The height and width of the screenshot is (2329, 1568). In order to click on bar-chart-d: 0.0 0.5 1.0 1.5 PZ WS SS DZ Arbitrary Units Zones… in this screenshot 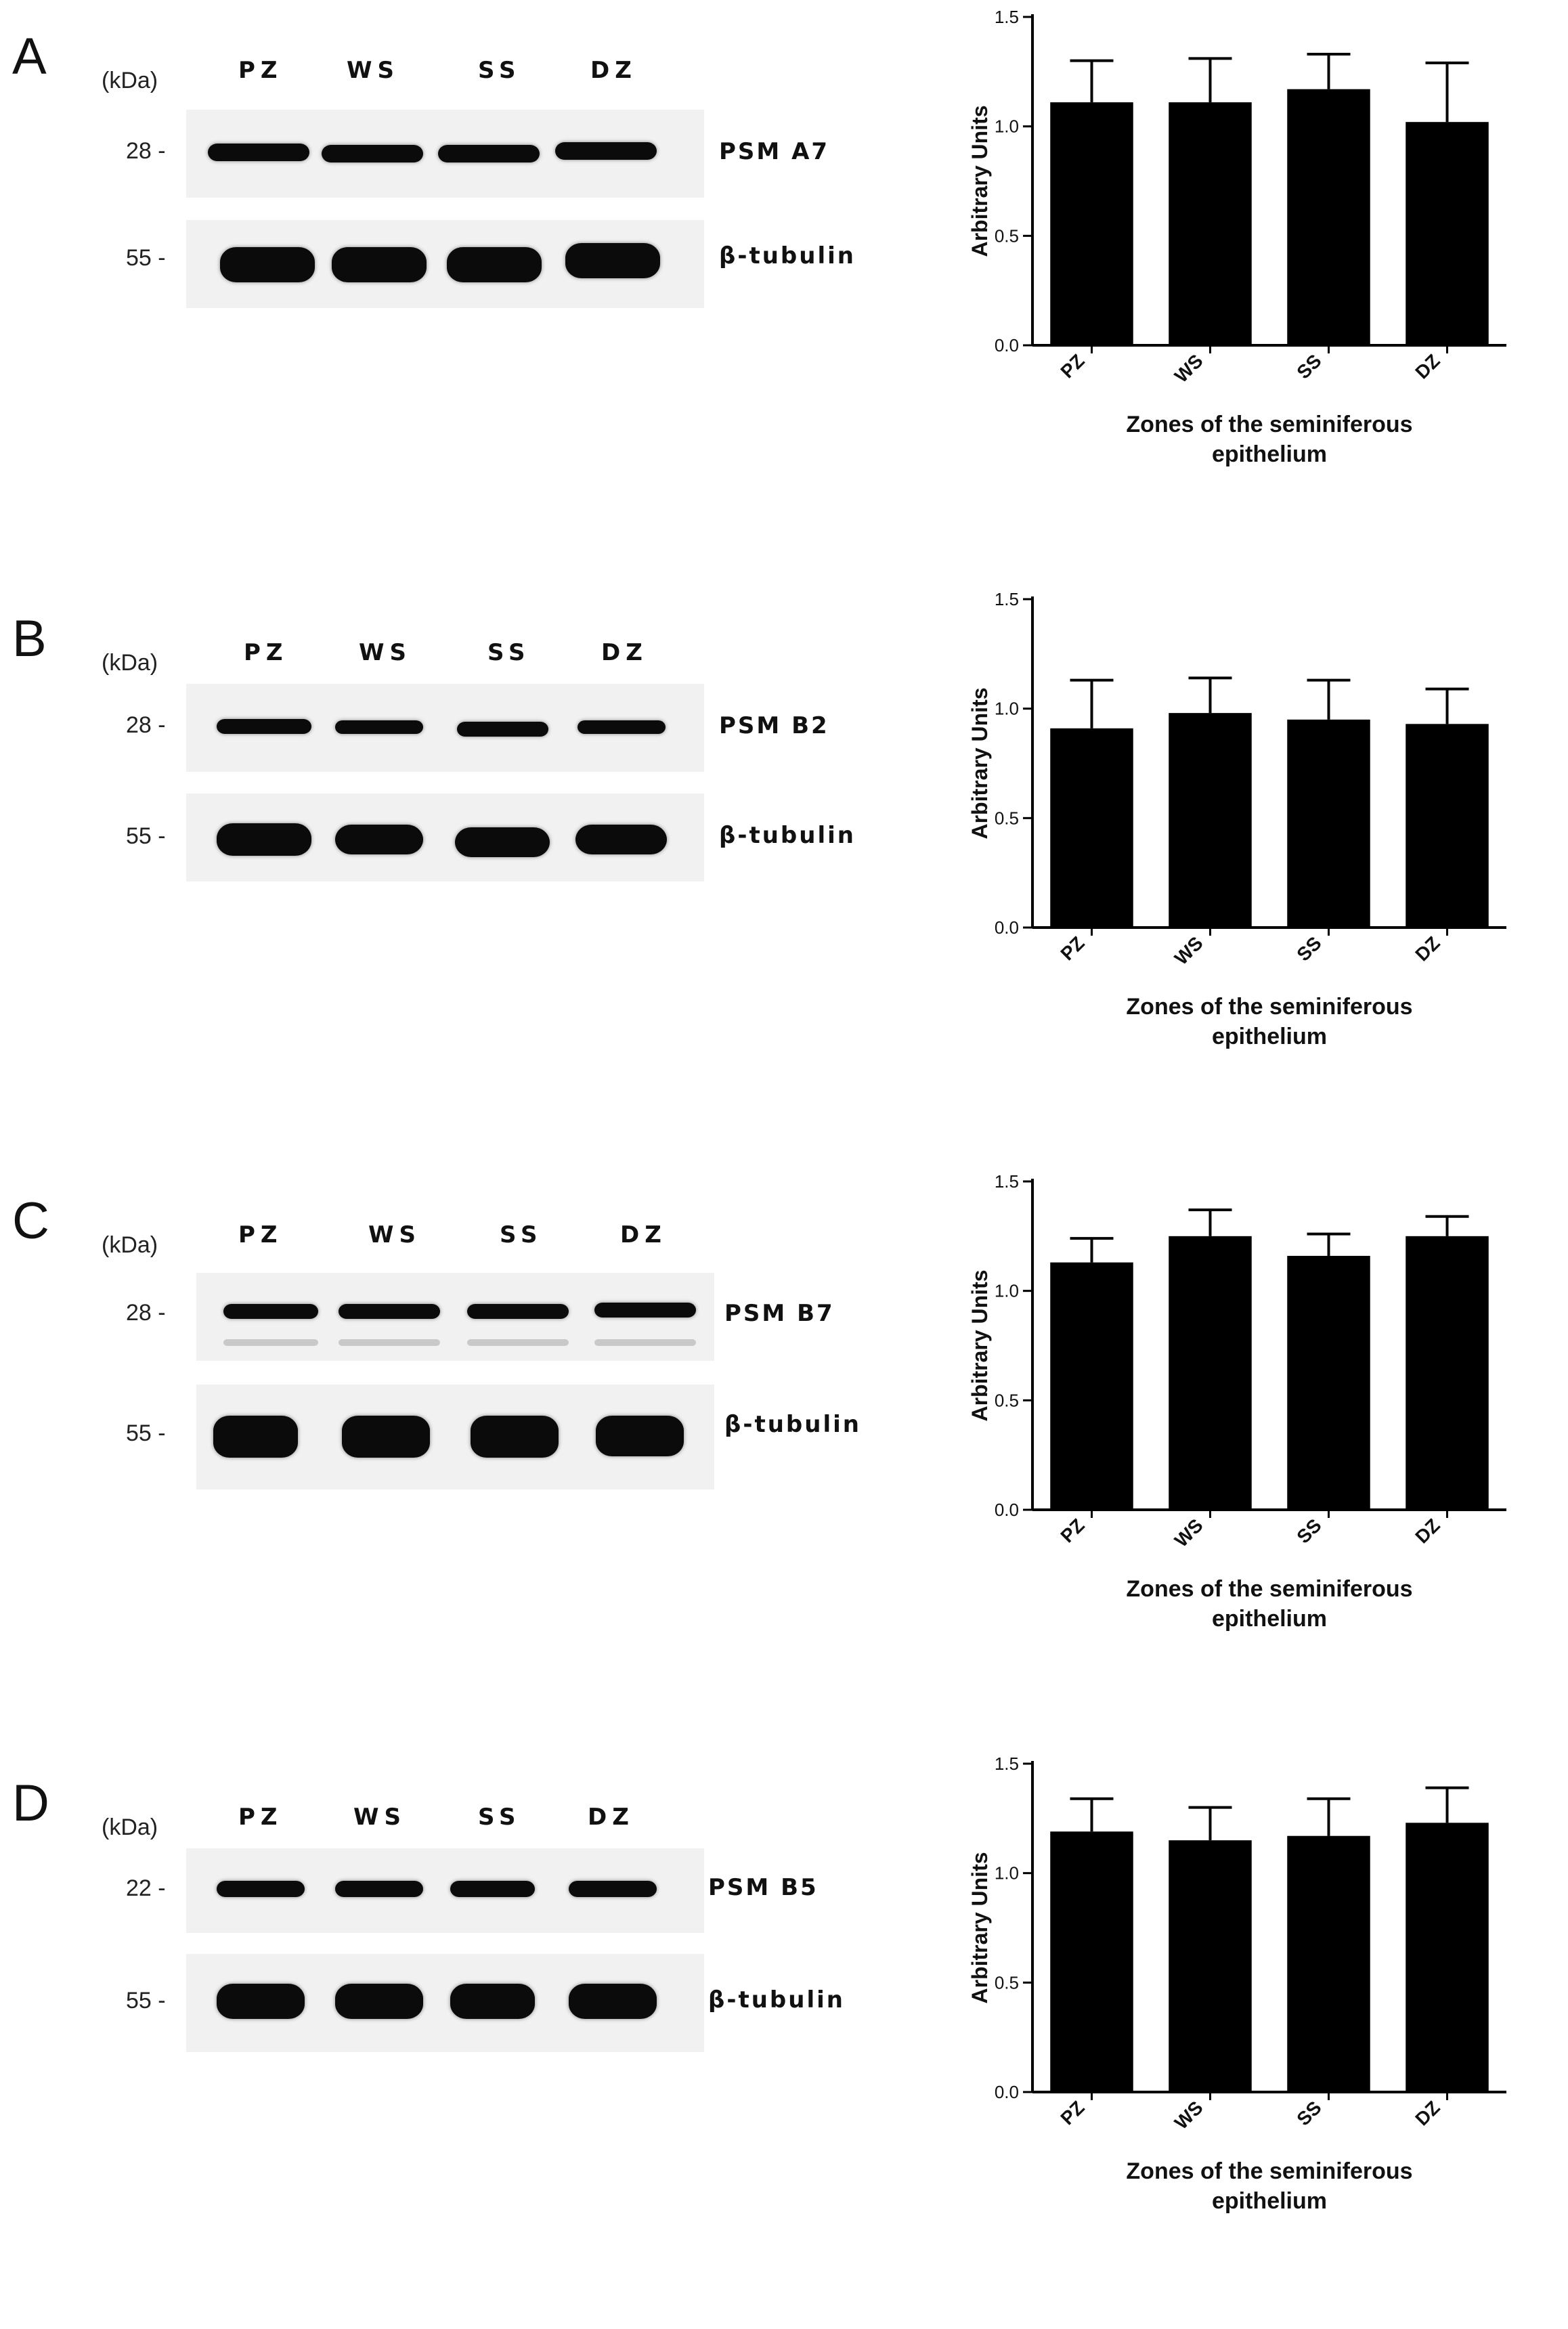, I will do `click(1236, 1984)`.